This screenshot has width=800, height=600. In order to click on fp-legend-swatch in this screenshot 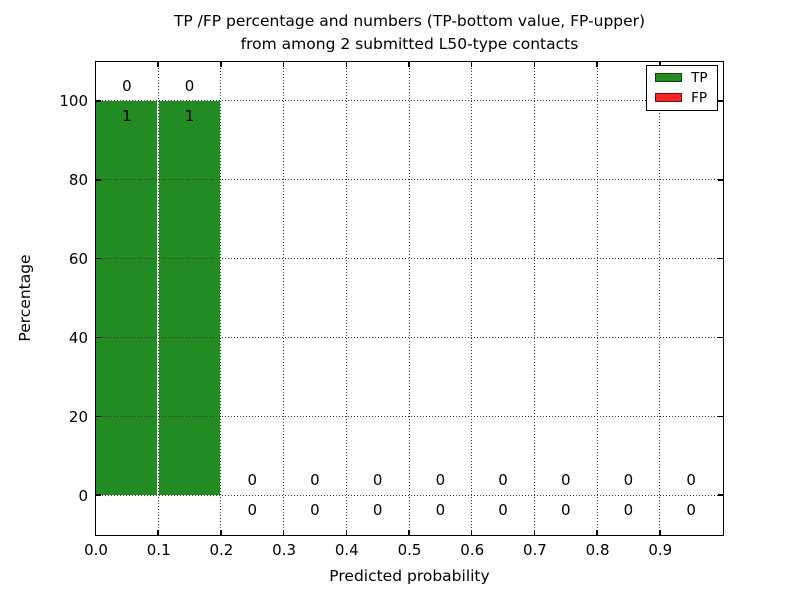, I will do `click(669, 97)`.